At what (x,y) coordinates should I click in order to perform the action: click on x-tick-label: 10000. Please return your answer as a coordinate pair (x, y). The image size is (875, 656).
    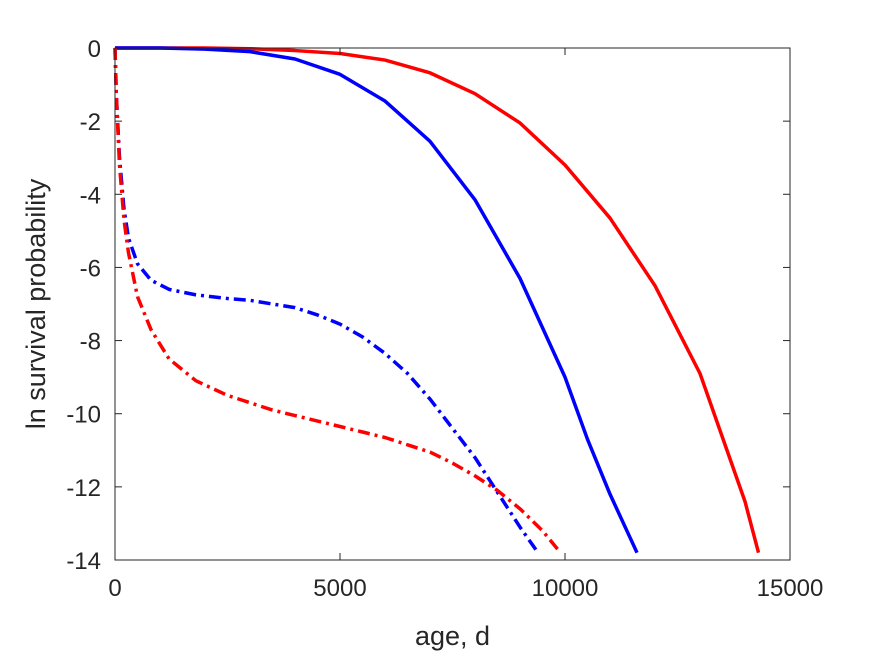
    Looking at the image, I should click on (565, 588).